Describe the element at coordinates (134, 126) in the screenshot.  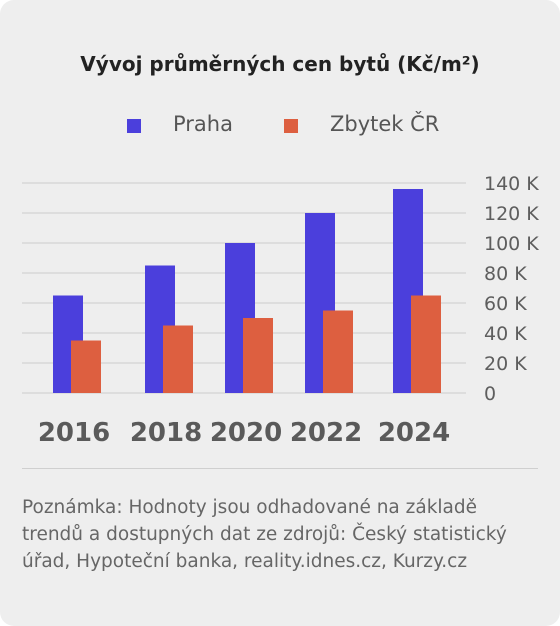
I see `legend-swatch-praha` at that location.